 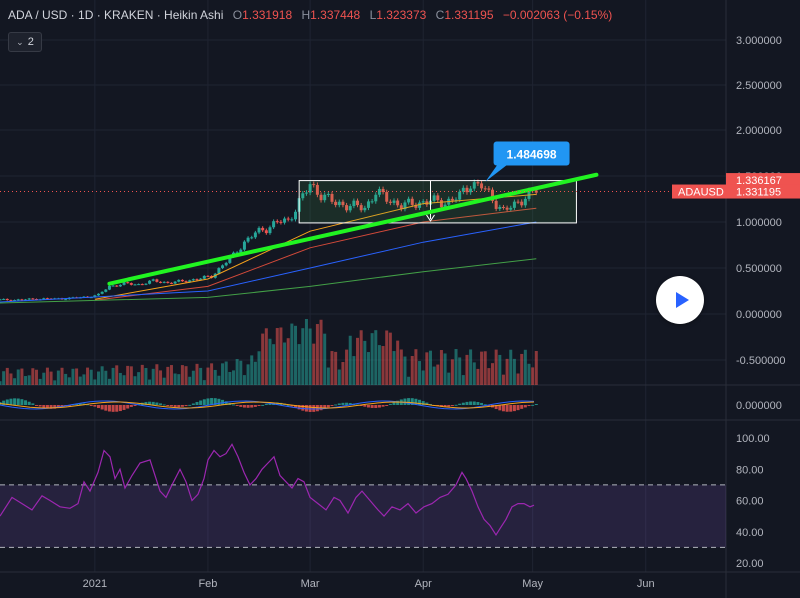 What do you see at coordinates (373, 15) in the screenshot?
I see `low-label: L` at bounding box center [373, 15].